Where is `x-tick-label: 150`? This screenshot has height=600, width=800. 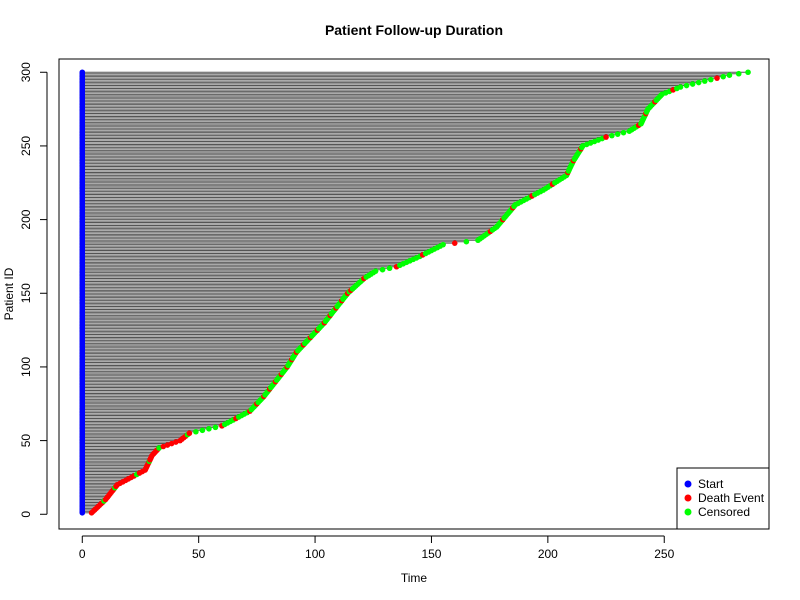
x-tick-label: 150 is located at coordinates (431, 554).